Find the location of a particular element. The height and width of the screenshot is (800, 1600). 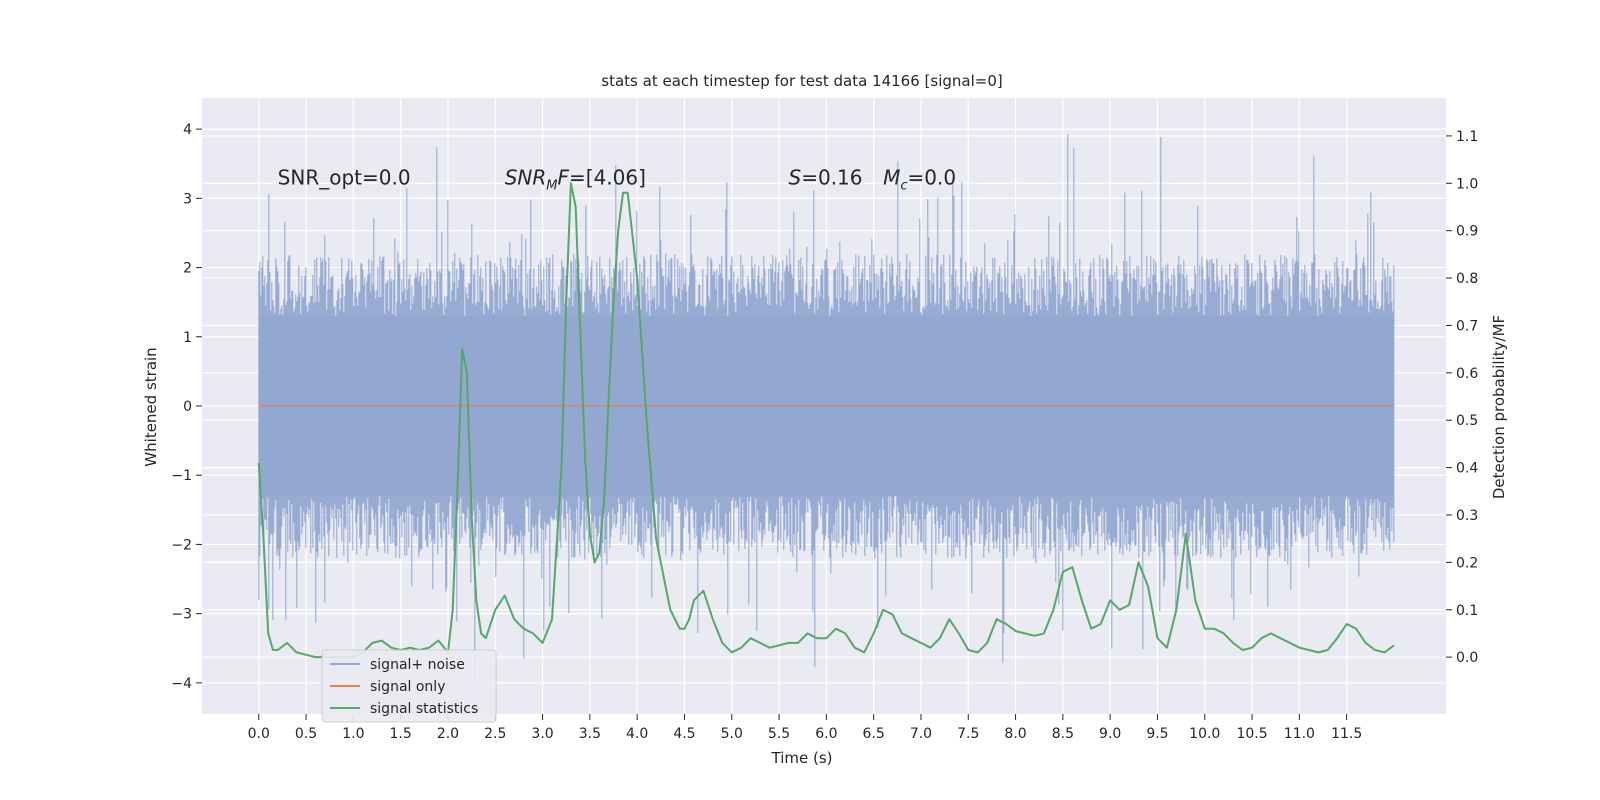

x-tick-label: 5.0 is located at coordinates (732, 734).